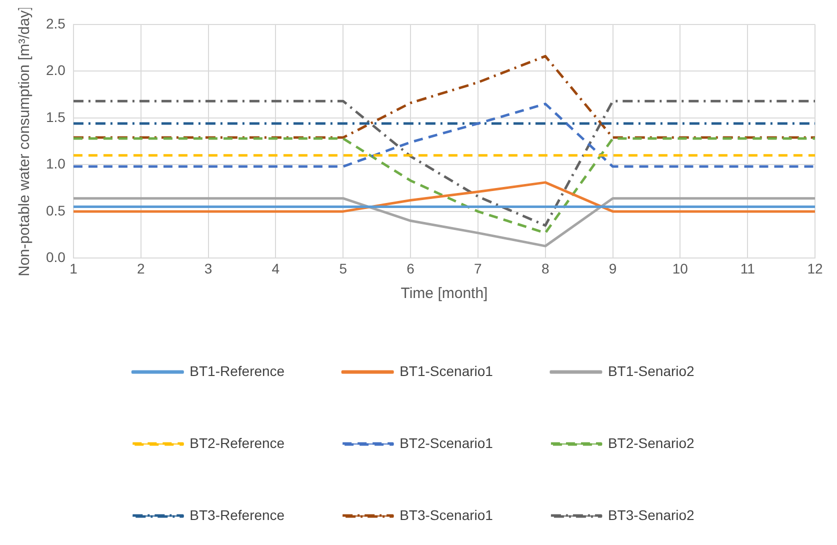  I want to click on legend-label: BT2-Senario2, so click(651, 442).